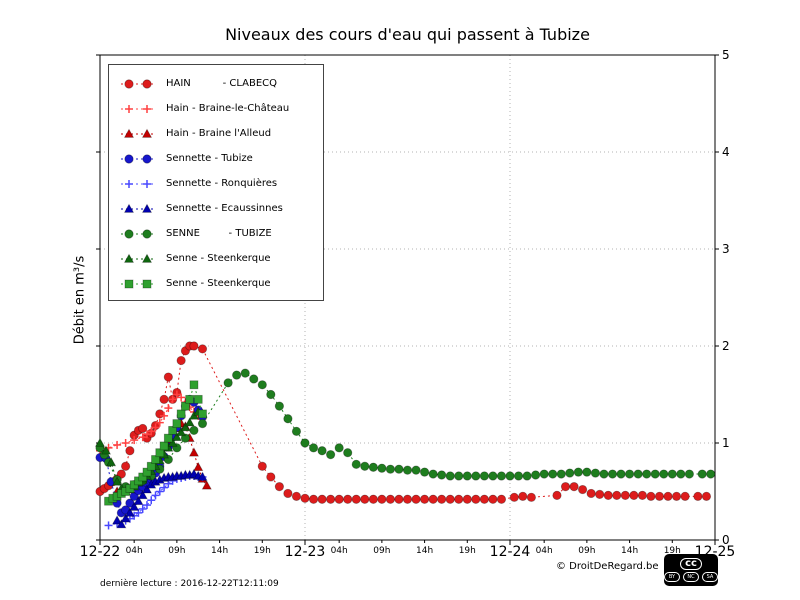 This screenshot has width=800, height=600. What do you see at coordinates (726, 443) in the screenshot?
I see `y-tick-label: 1` at bounding box center [726, 443].